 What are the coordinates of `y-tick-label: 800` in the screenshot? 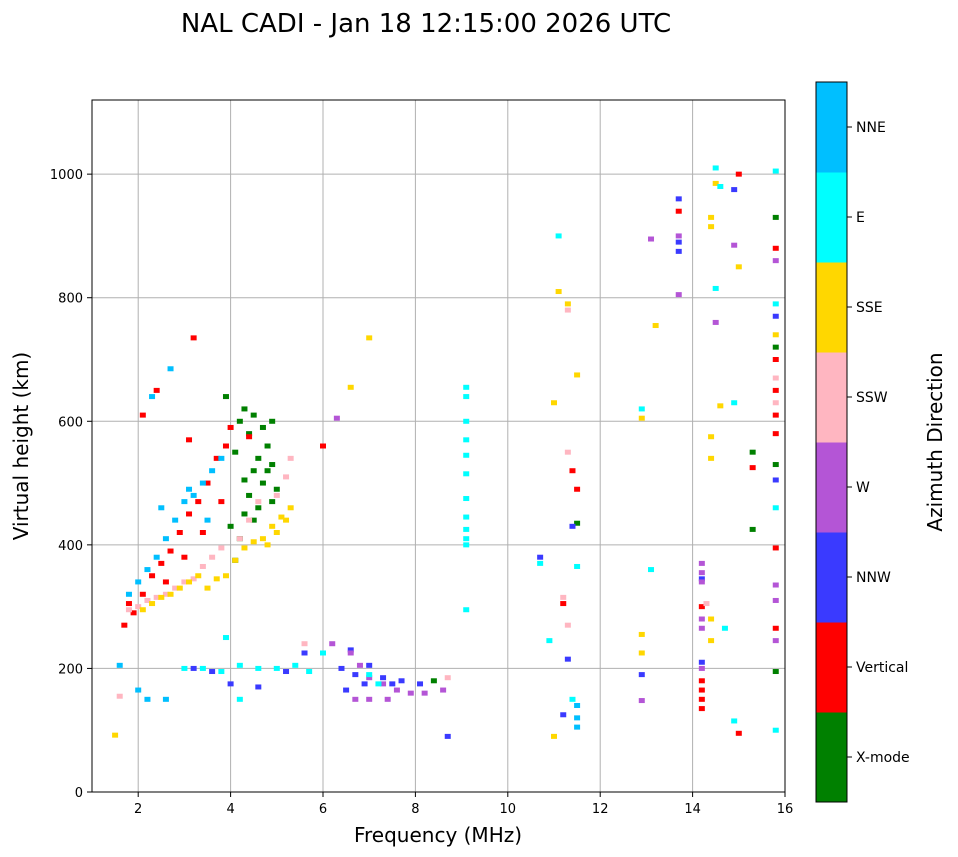 It's located at (70, 299).